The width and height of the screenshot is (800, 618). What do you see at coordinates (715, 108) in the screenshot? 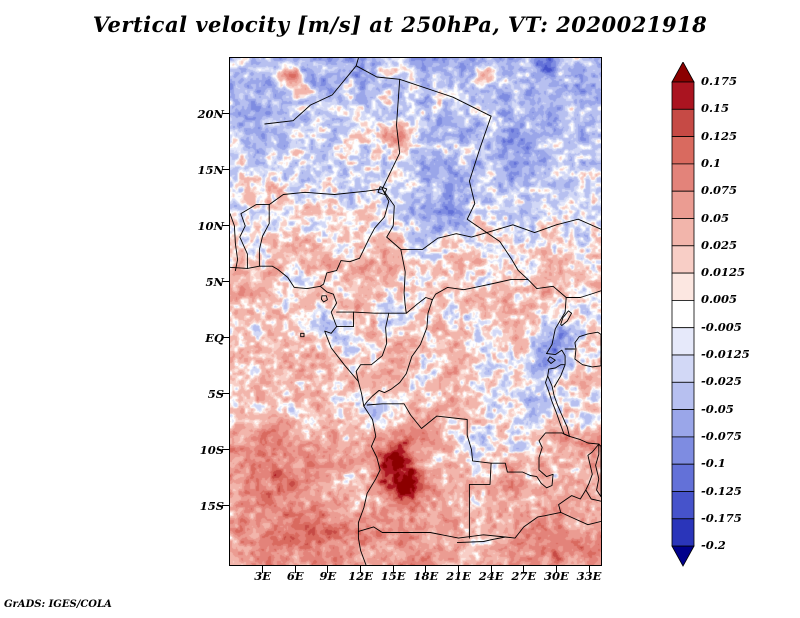
I see `colorbar-tick-label: 0.15` at bounding box center [715, 108].